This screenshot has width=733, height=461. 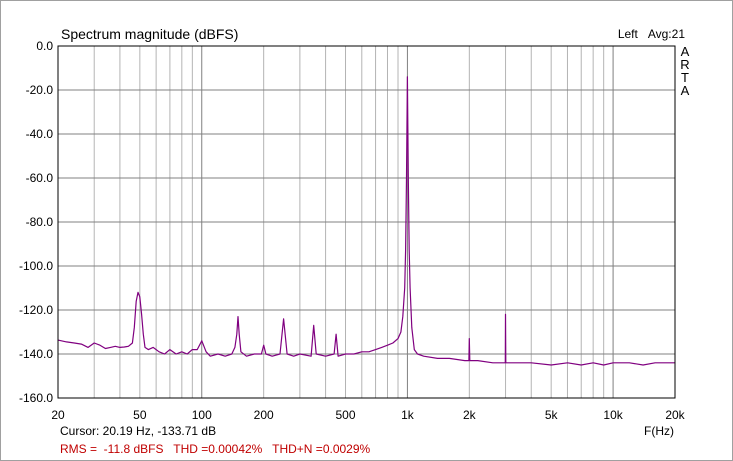 What do you see at coordinates (685, 77) in the screenshot?
I see `logo-letter: T` at bounding box center [685, 77].